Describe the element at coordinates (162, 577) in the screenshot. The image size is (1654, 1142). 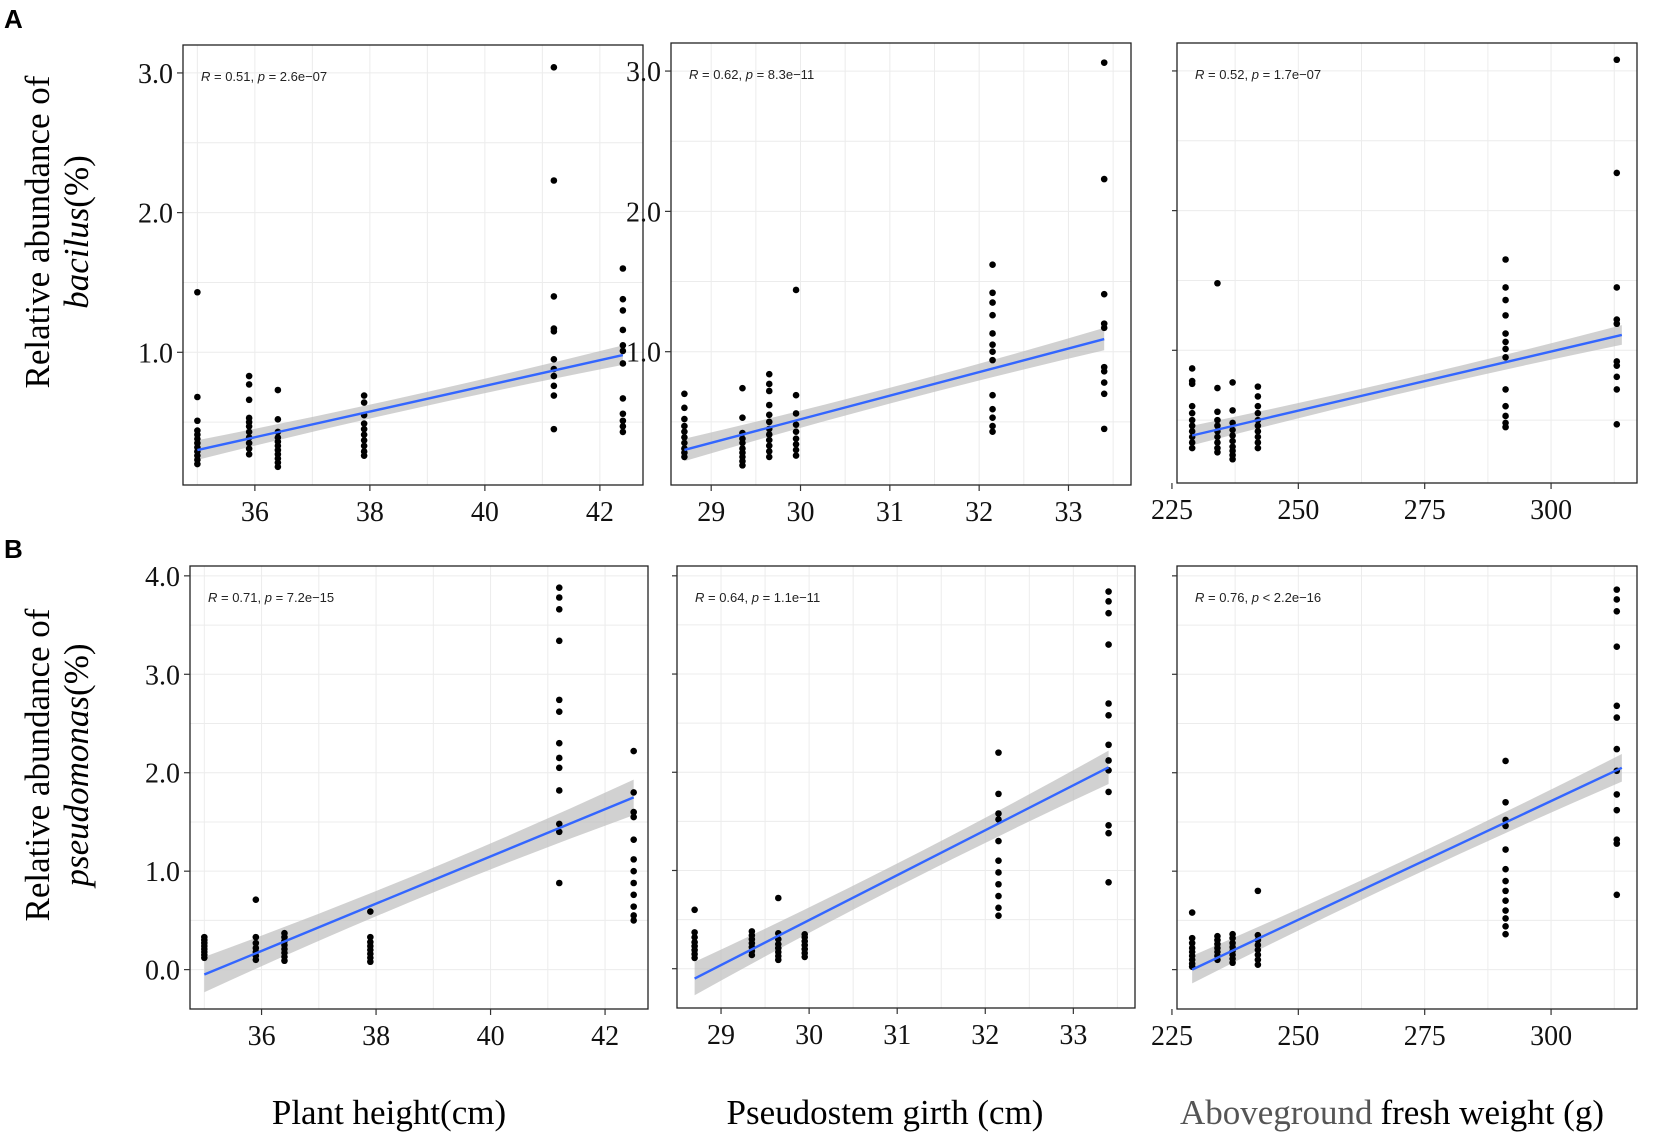
I see `y-tick-label: 4.0` at that location.